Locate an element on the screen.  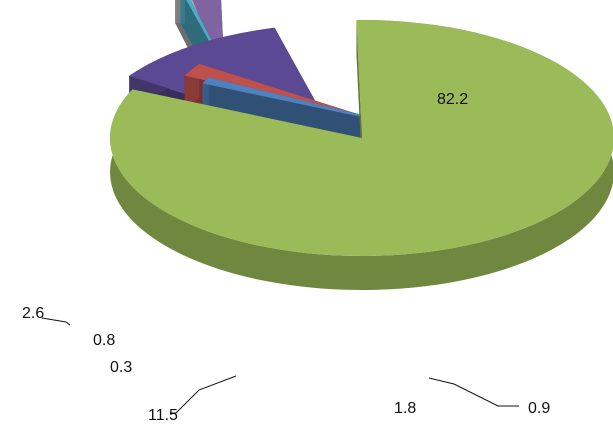
data-label: 82.2 is located at coordinates (452, 99).